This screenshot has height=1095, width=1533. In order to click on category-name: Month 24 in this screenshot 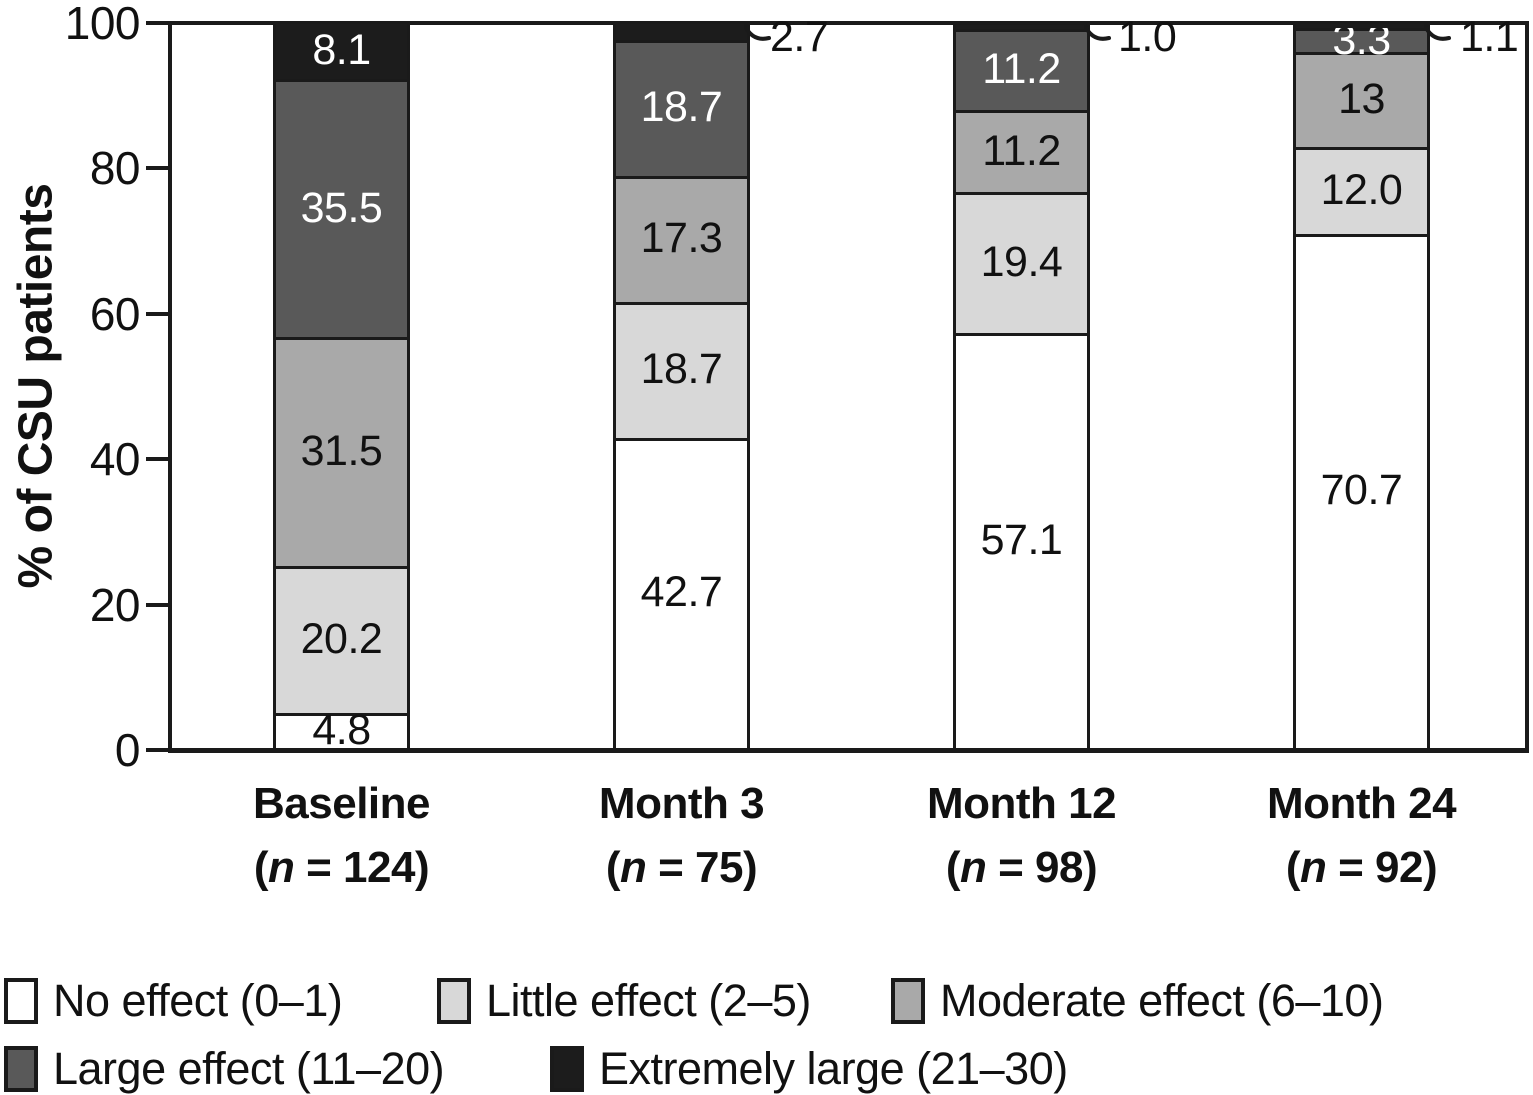, I will do `click(1361, 803)`.